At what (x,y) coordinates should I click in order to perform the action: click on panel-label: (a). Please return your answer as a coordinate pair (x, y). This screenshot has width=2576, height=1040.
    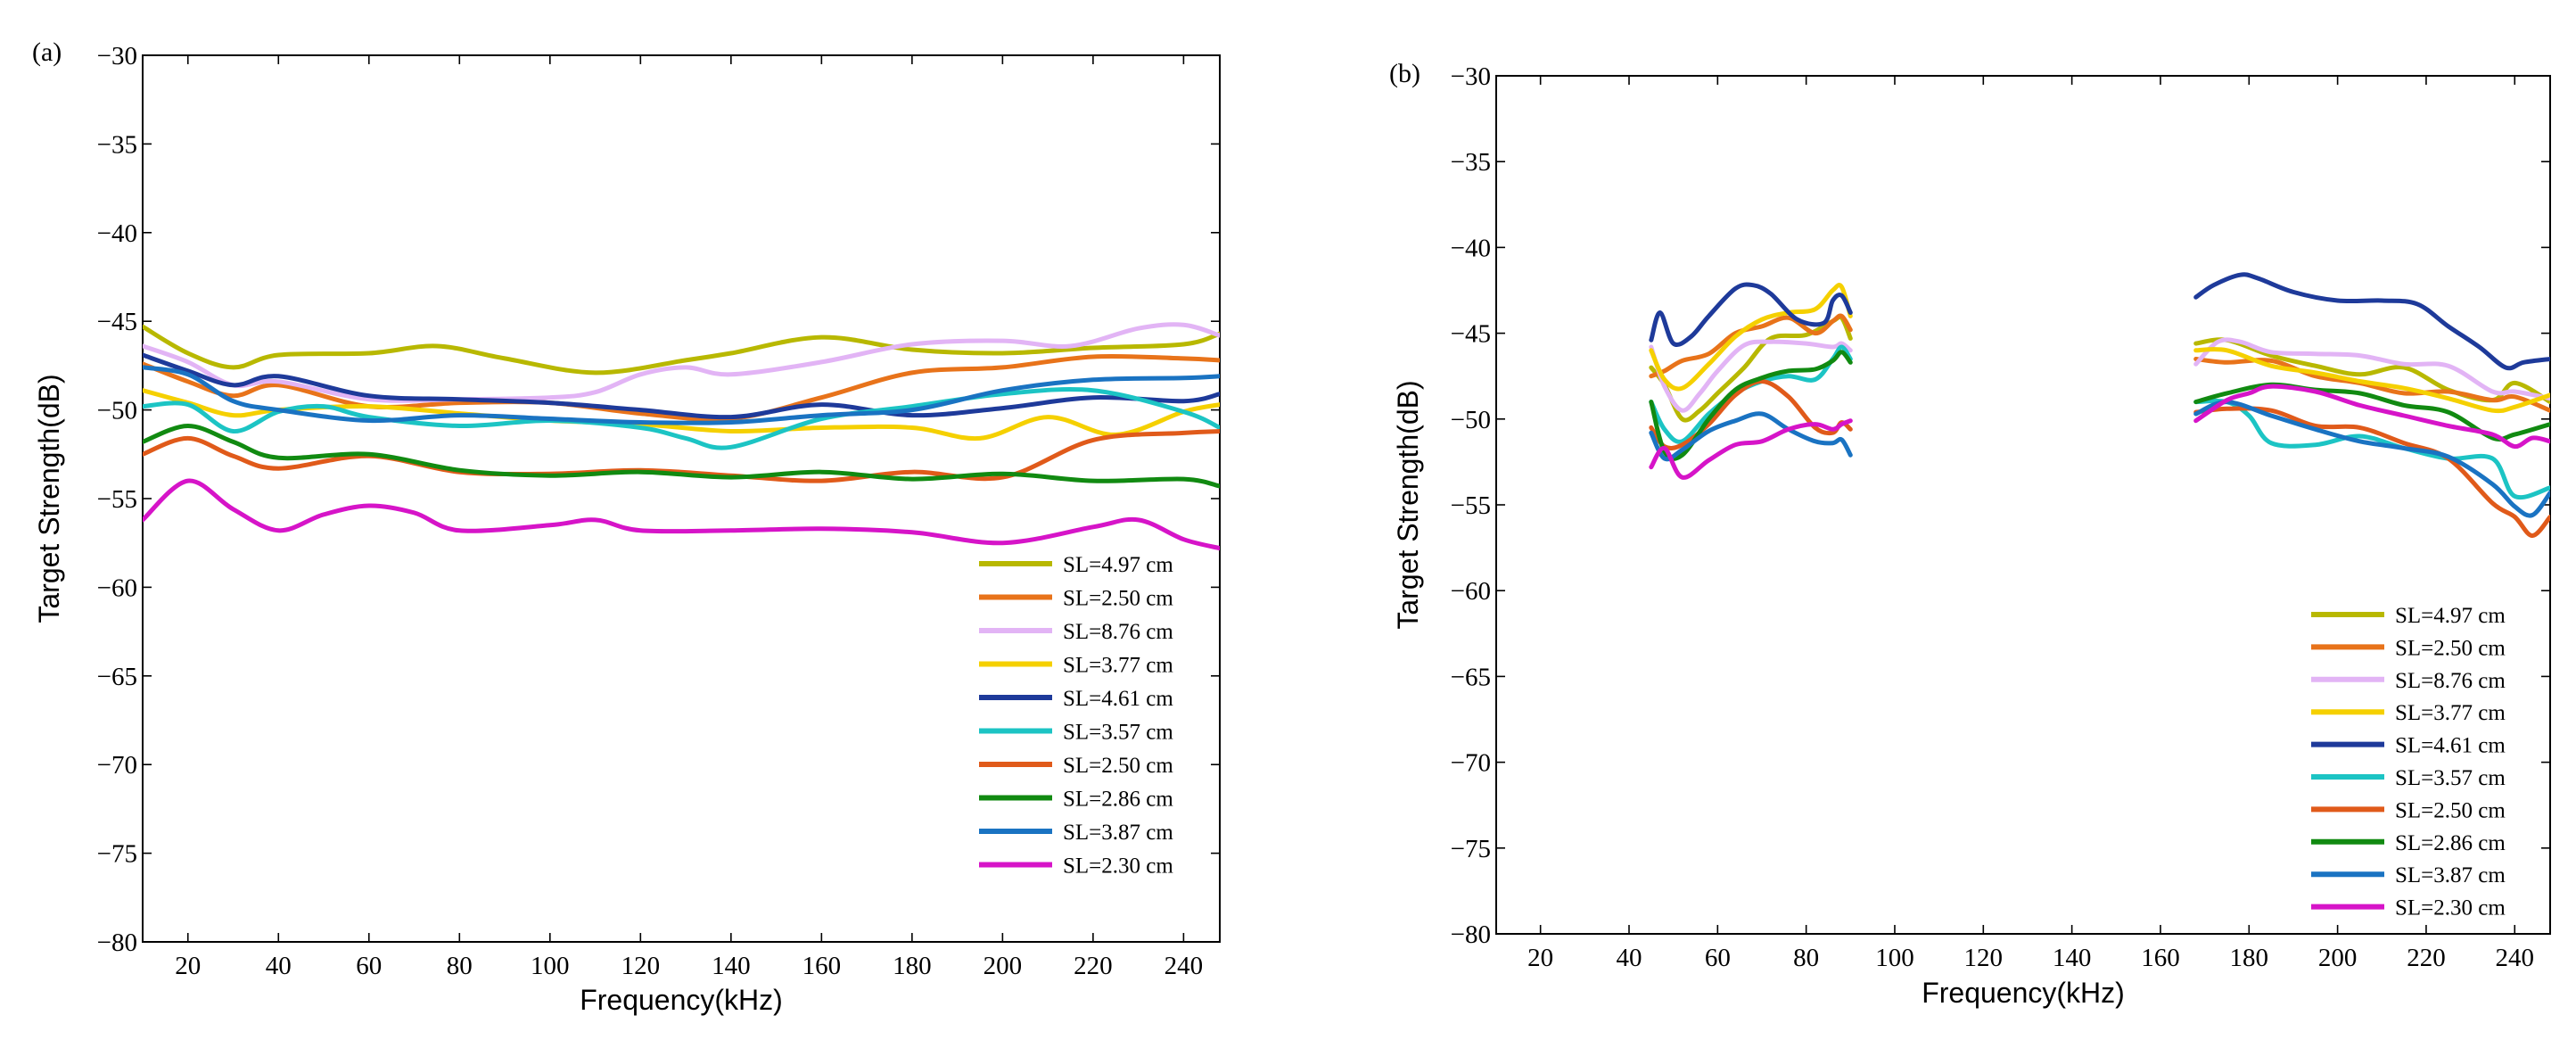
    Looking at the image, I should click on (47, 52).